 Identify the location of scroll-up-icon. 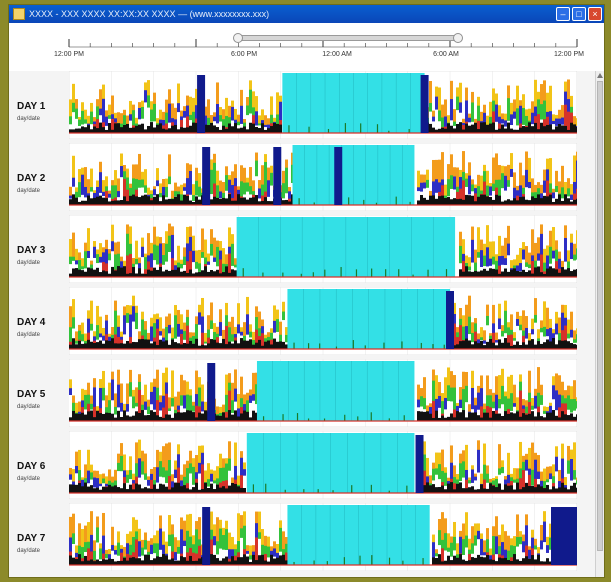
(600, 75).